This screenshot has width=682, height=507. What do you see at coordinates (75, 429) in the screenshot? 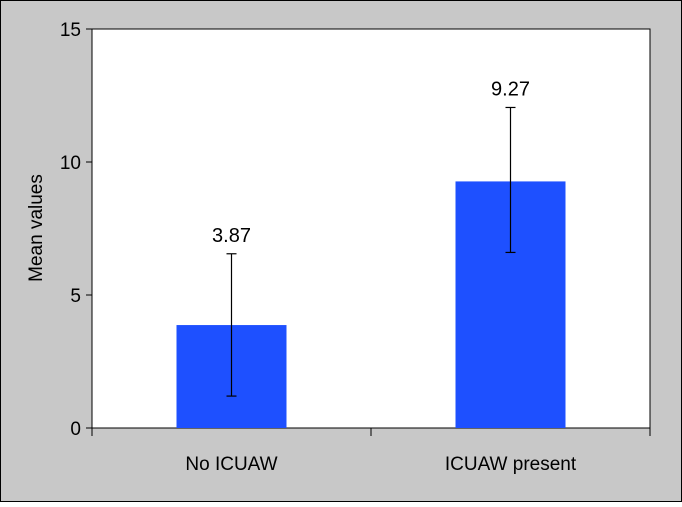
I see `y-tick-label: 0` at bounding box center [75, 429].